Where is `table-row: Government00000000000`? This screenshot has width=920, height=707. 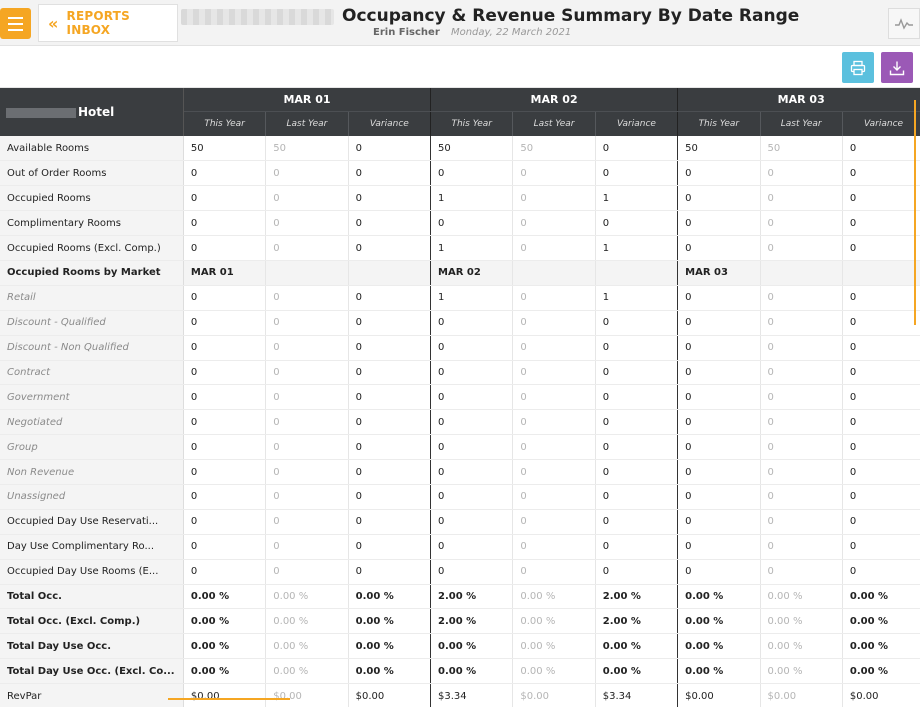
table-row: Government00000000000 is located at coordinates (460, 397).